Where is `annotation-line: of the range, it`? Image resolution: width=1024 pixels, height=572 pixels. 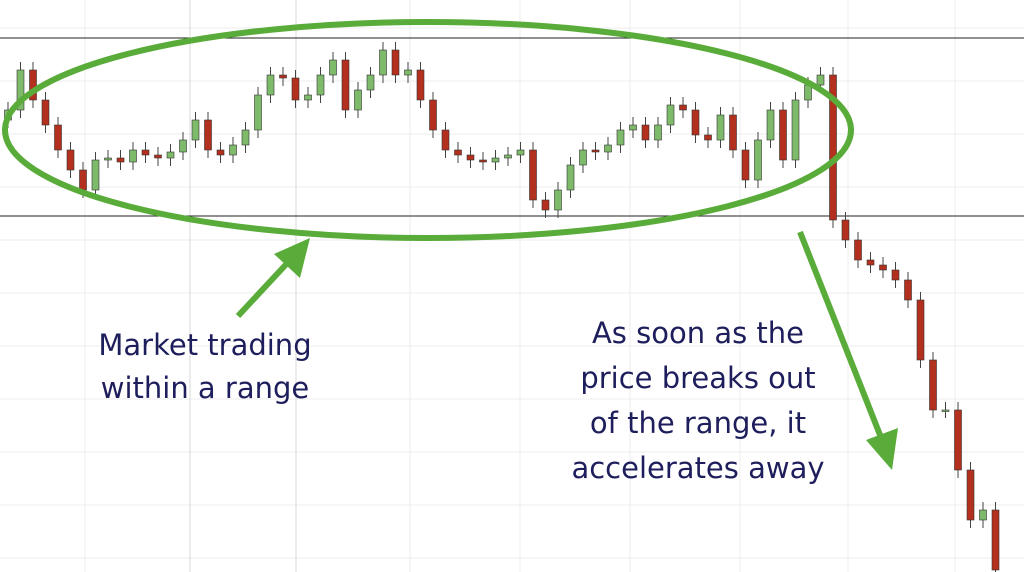
annotation-line: of the range, it is located at coordinates (698, 423).